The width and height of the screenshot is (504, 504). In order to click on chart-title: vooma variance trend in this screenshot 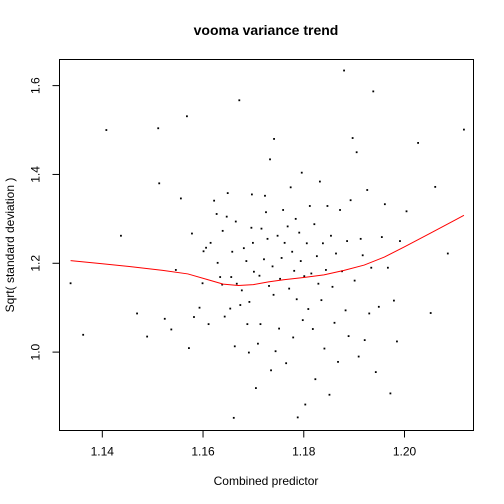, I will do `click(266, 30)`.